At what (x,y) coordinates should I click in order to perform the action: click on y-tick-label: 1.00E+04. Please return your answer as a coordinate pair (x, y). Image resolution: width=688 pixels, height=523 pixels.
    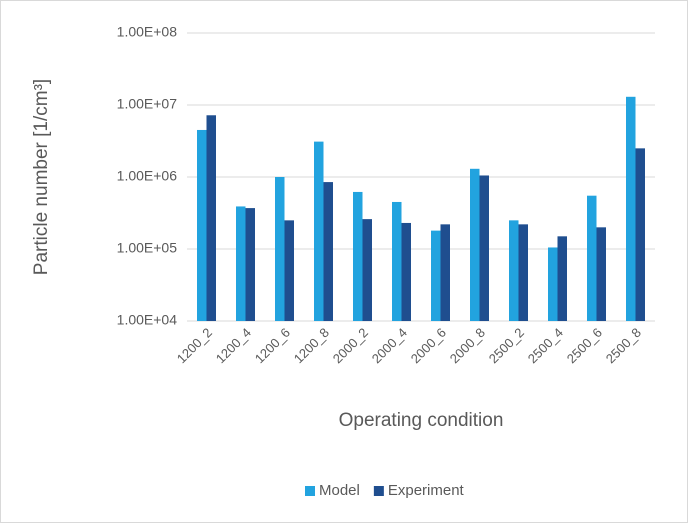
    Looking at the image, I should click on (147, 320).